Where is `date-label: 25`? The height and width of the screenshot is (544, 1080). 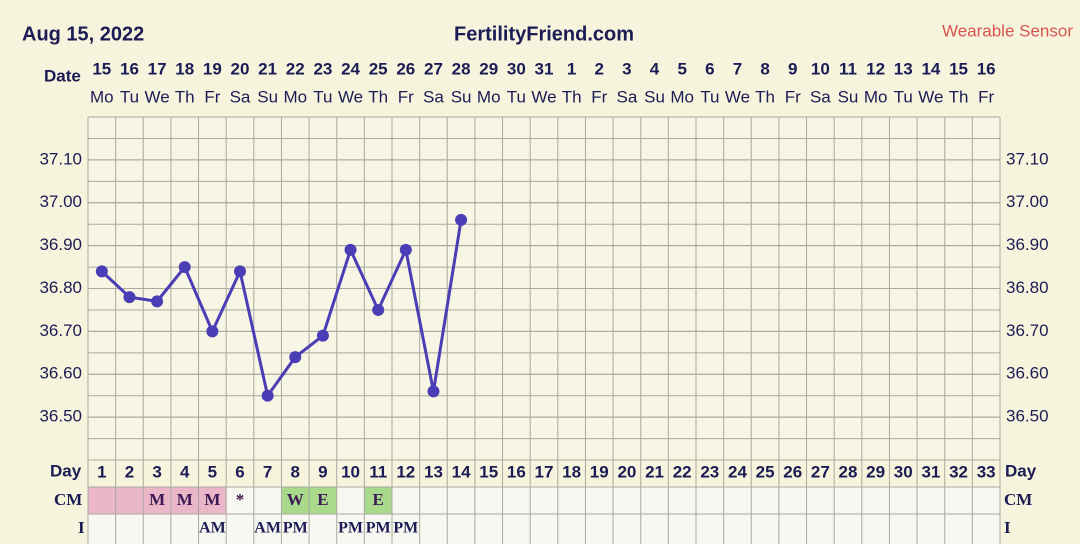
date-label: 25 is located at coordinates (378, 68).